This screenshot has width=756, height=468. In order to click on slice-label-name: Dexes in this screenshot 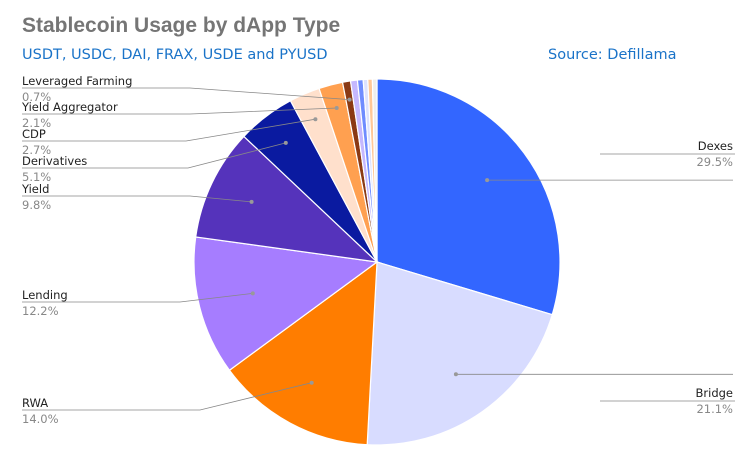, I will do `click(715, 146)`.